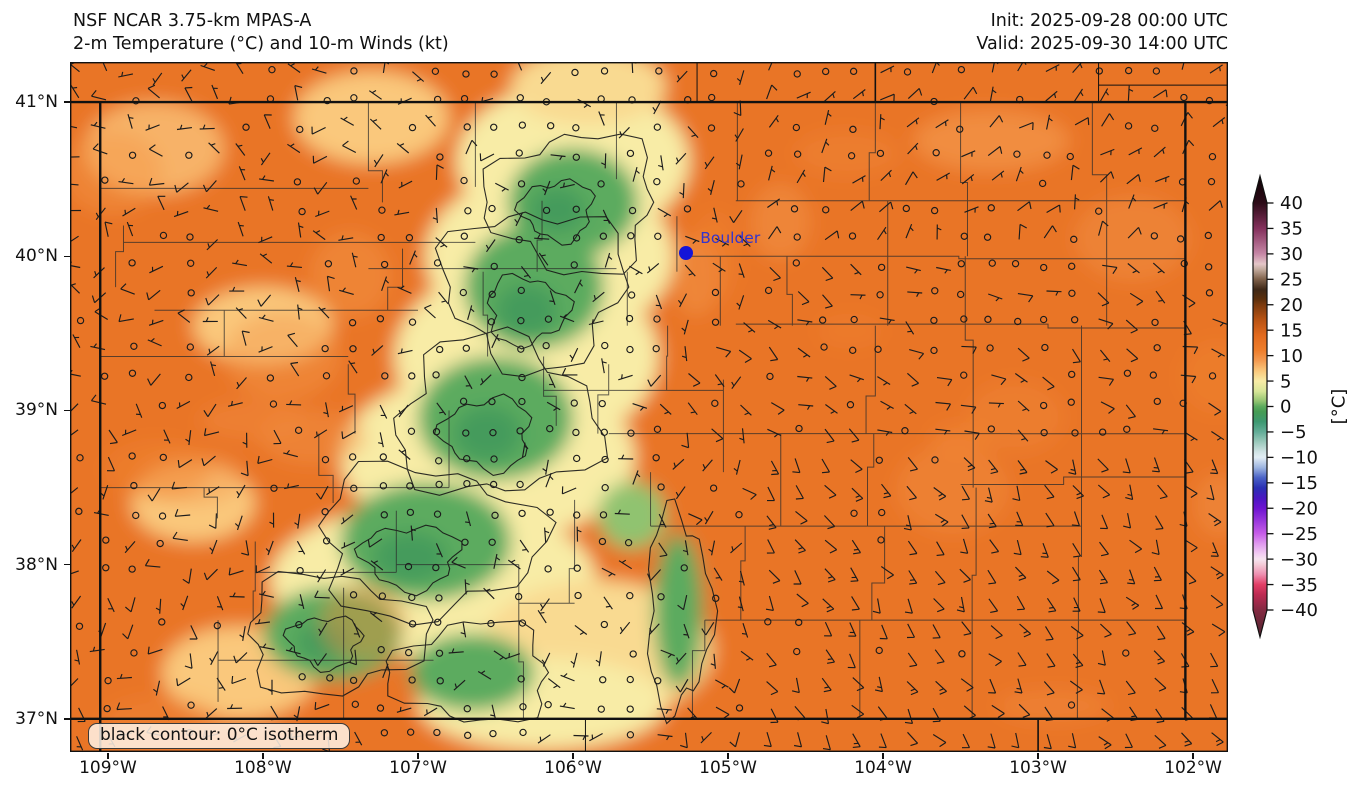 This screenshot has width=1364, height=803. I want to click on colorbar-tick-label: 30, so click(1291, 254).